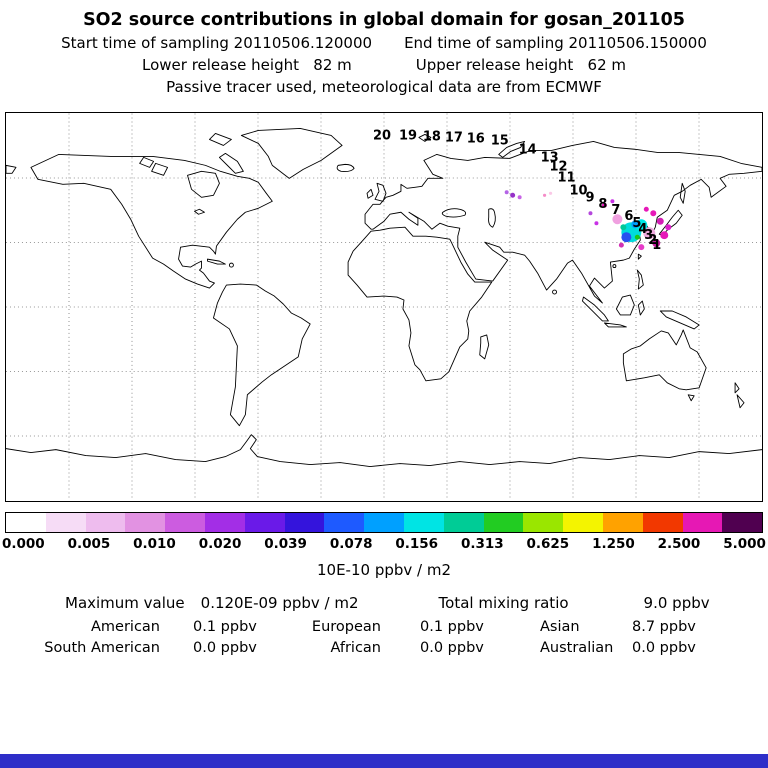 This screenshot has height=768, width=768. What do you see at coordinates (676, 603) in the screenshot?
I see `total-mixing-ratio-value: 9.0 ppbv` at bounding box center [676, 603].